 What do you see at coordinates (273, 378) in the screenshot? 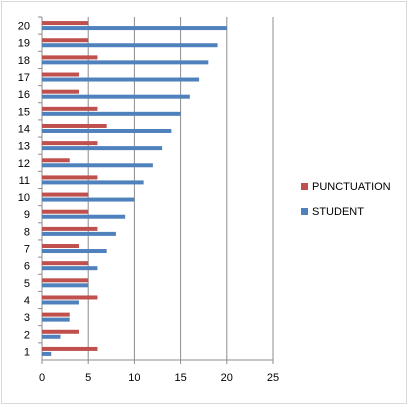
I see `x-tick-label: 25` at bounding box center [273, 378].